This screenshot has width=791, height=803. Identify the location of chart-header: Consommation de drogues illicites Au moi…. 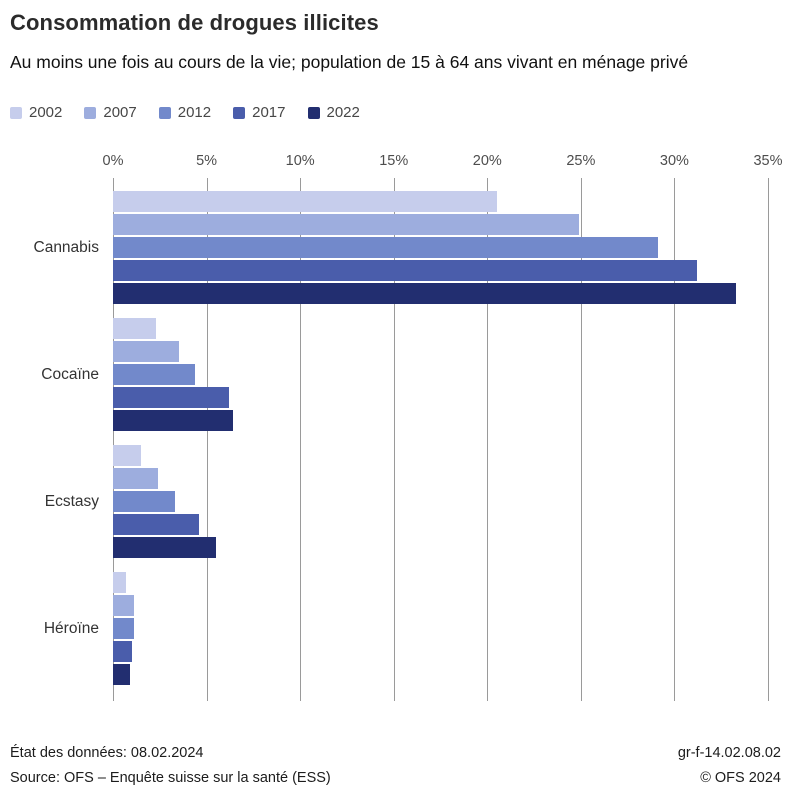
(395, 43).